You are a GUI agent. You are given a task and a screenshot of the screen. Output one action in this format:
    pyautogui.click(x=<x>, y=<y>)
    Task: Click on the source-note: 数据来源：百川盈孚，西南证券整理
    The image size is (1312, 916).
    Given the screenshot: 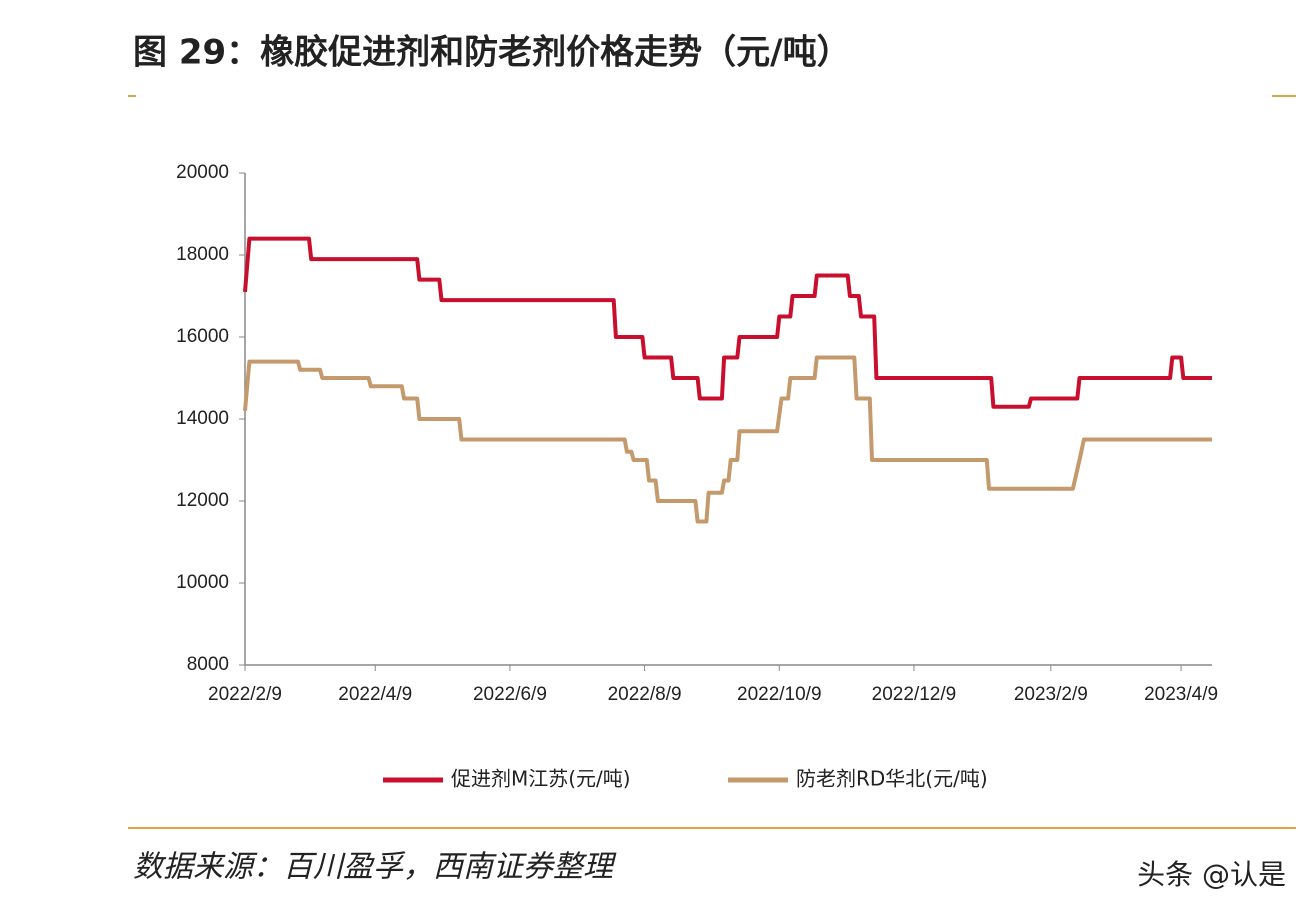 What is the action you would take?
    pyautogui.click(x=375, y=867)
    